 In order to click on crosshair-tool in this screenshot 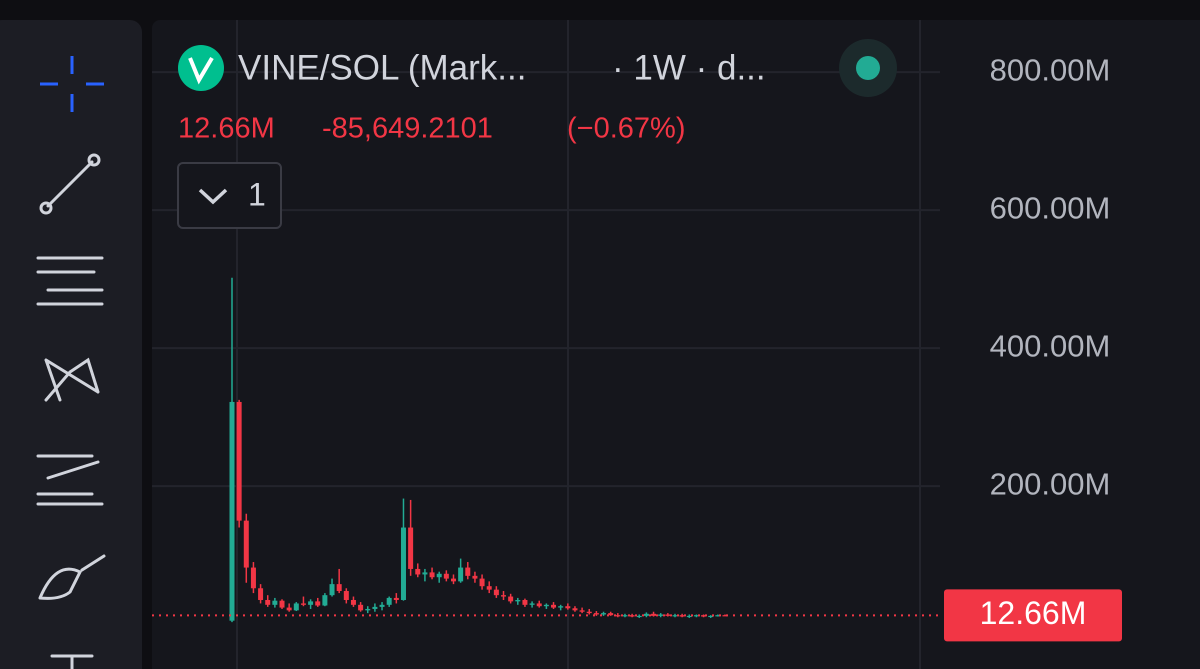, I will do `click(72, 84)`.